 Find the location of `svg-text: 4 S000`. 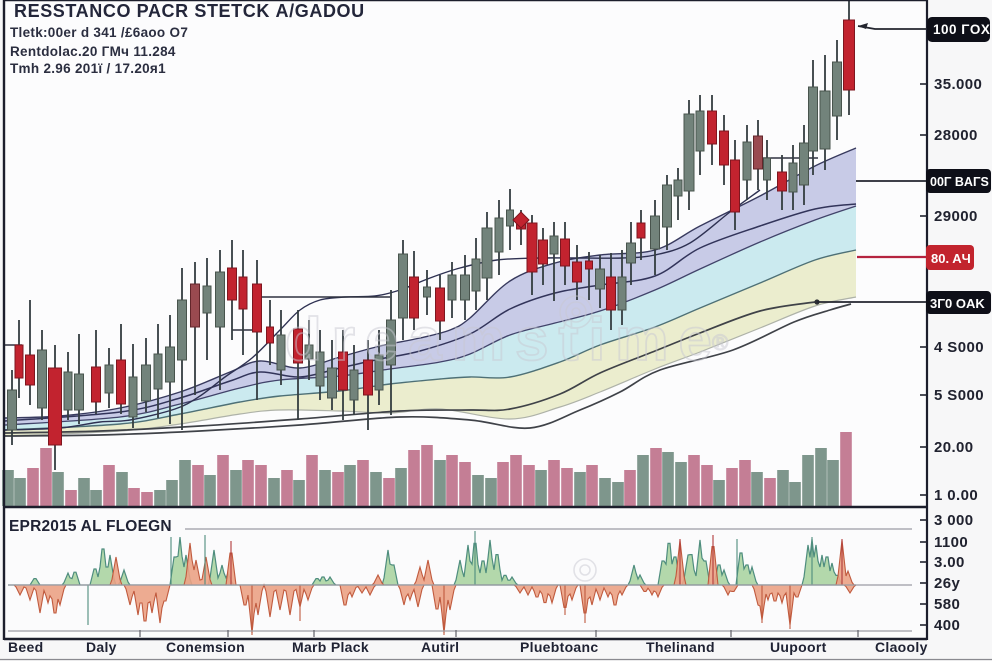

svg-text: 4 S000 is located at coordinates (959, 347).